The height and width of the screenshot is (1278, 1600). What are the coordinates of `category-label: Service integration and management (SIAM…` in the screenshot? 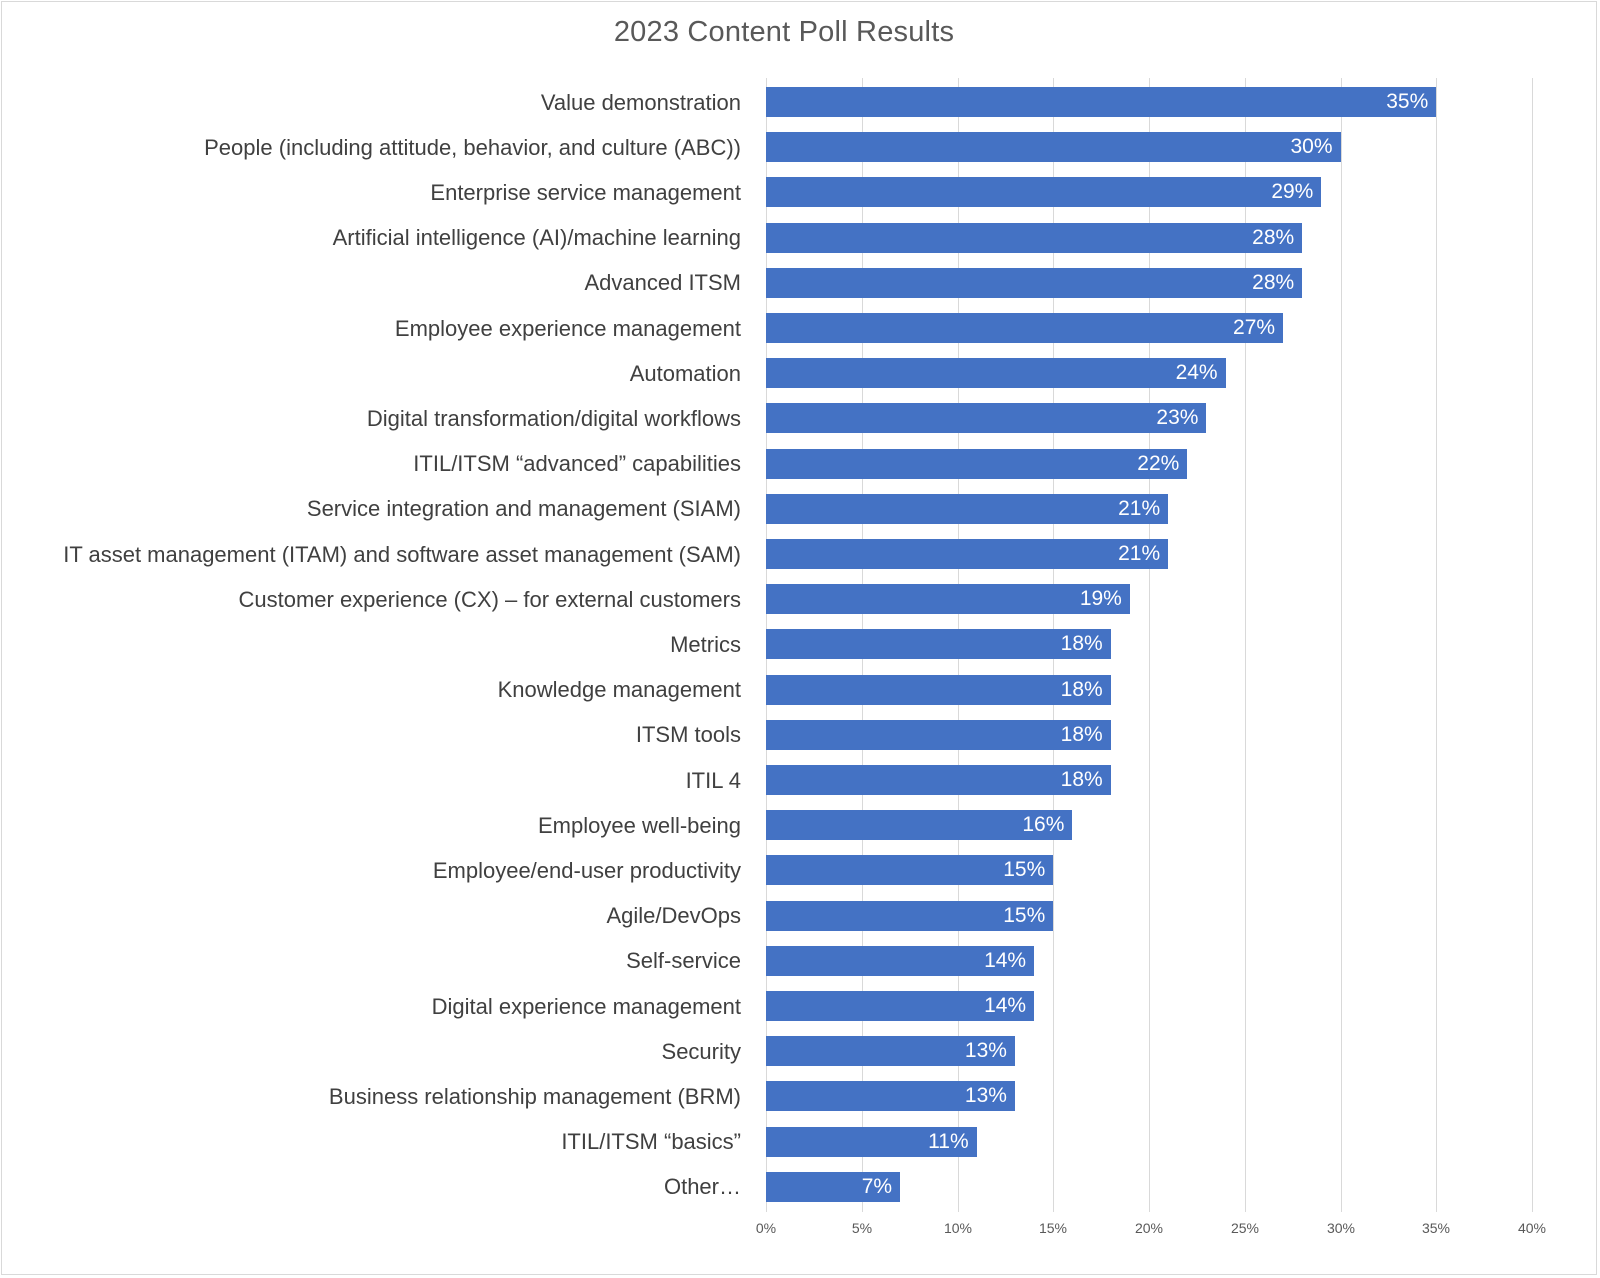 It's located at (523, 509).